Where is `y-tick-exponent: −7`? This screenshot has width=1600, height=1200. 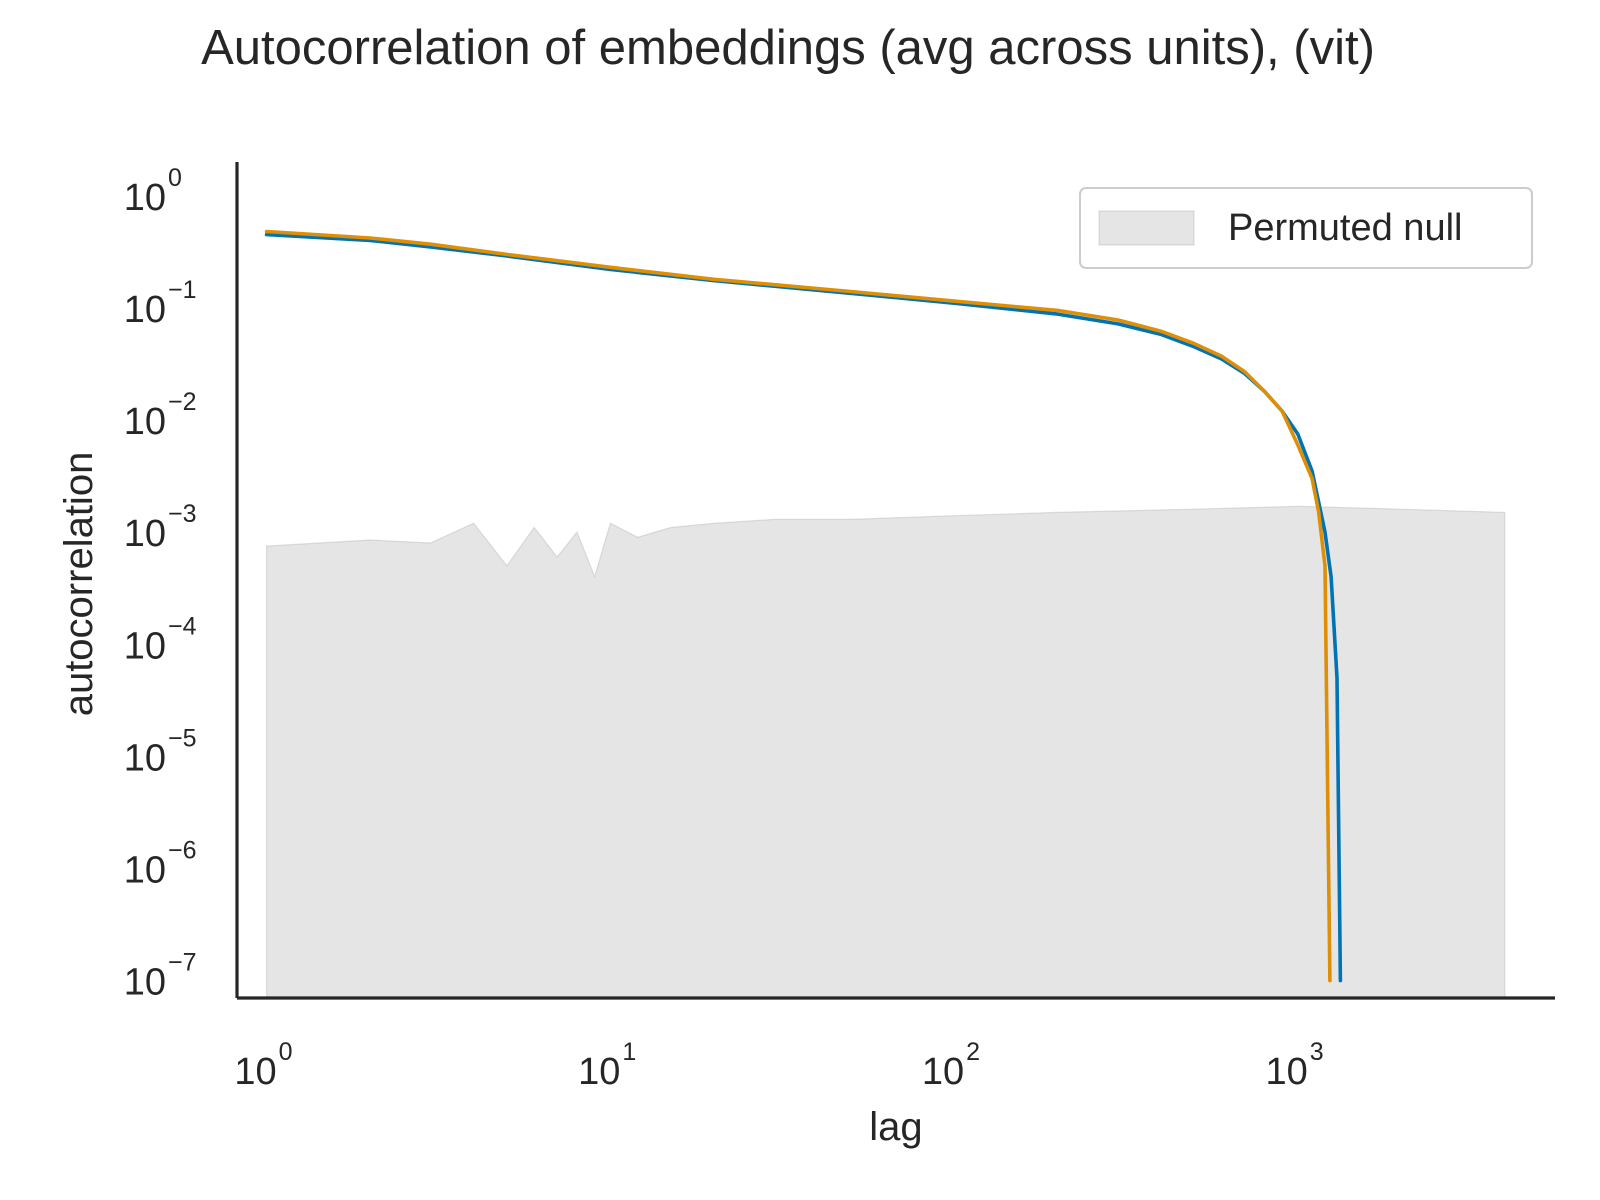 y-tick-exponent: −7 is located at coordinates (182, 963).